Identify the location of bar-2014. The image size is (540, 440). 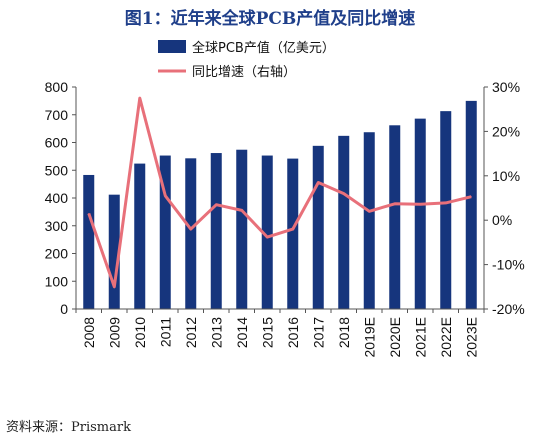
(242, 229).